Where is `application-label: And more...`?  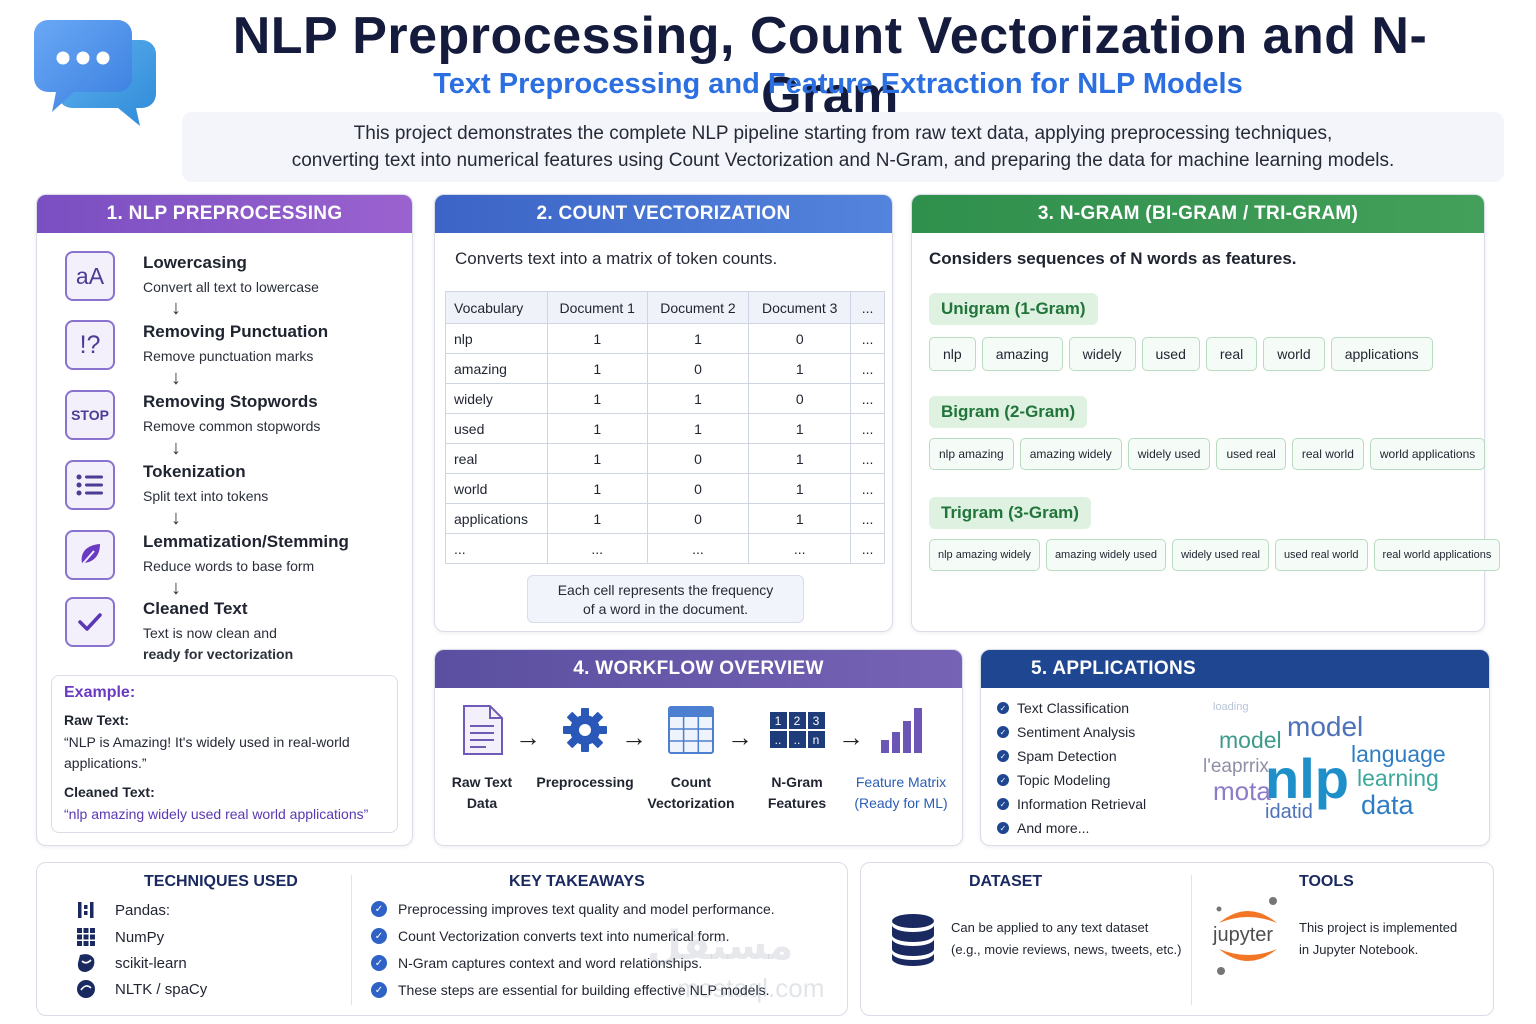
application-label: And more... is located at coordinates (1053, 828).